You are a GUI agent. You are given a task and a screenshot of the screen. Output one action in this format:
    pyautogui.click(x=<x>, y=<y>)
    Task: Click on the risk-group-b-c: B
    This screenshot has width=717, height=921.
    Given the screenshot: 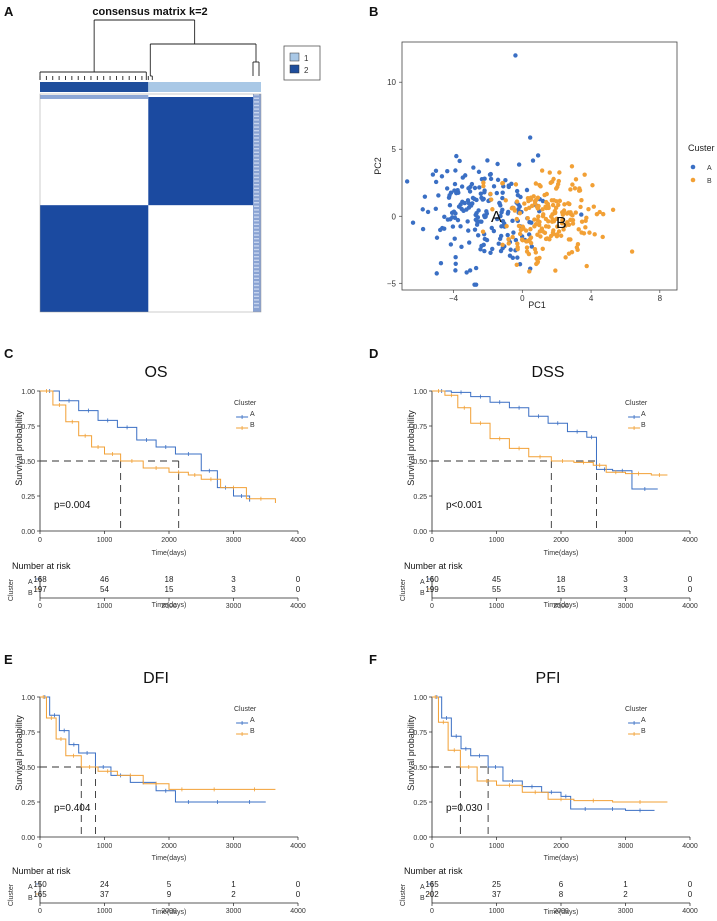 What is the action you would take?
    pyautogui.click(x=30, y=593)
    